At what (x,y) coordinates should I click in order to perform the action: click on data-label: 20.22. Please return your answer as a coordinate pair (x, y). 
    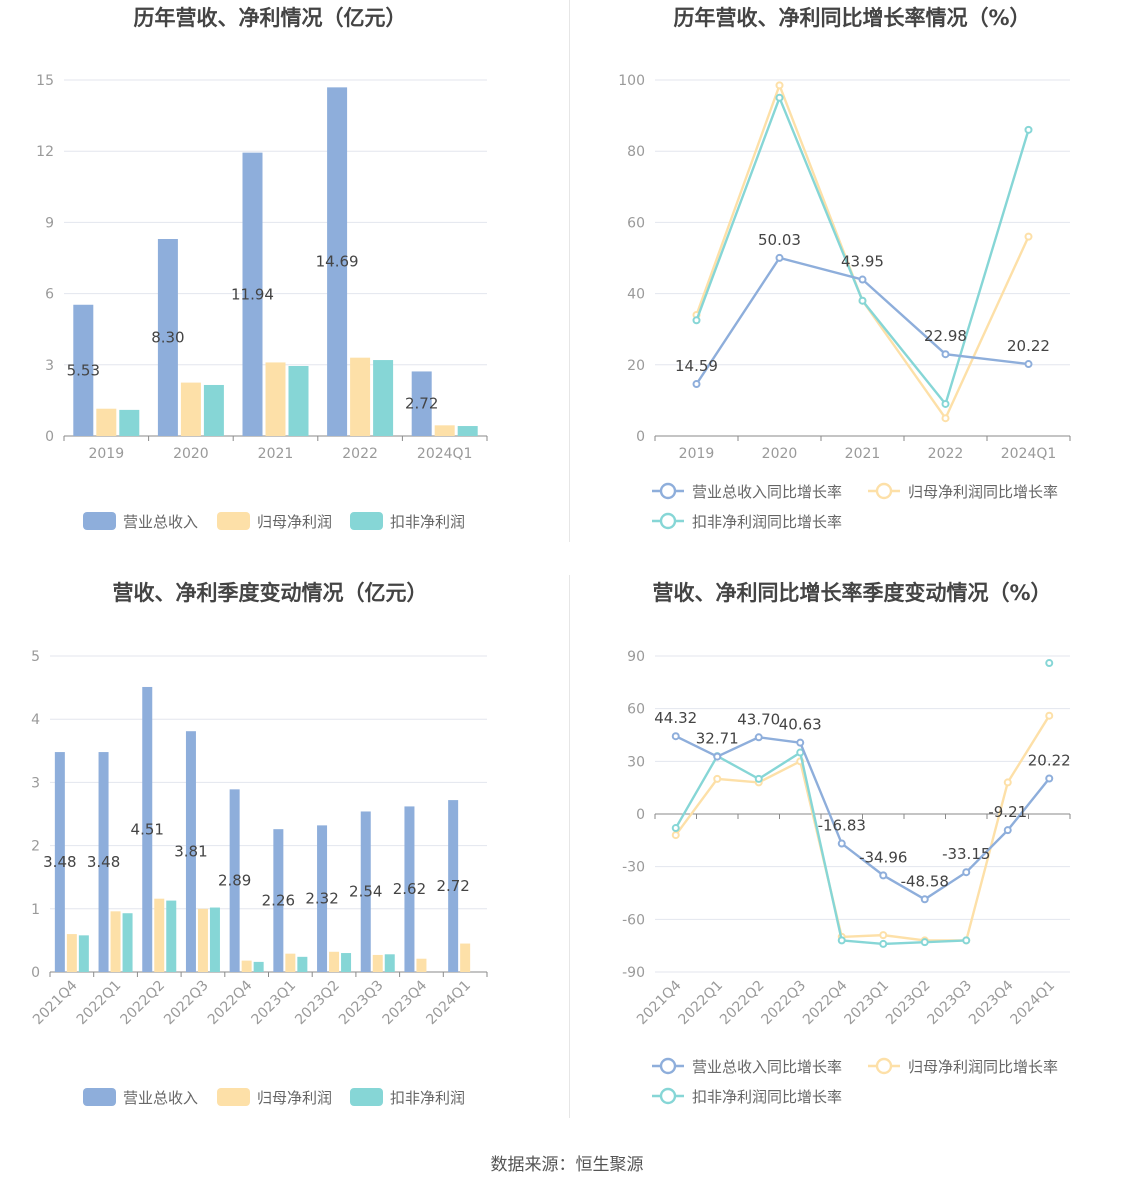
    Looking at the image, I should click on (1028, 346).